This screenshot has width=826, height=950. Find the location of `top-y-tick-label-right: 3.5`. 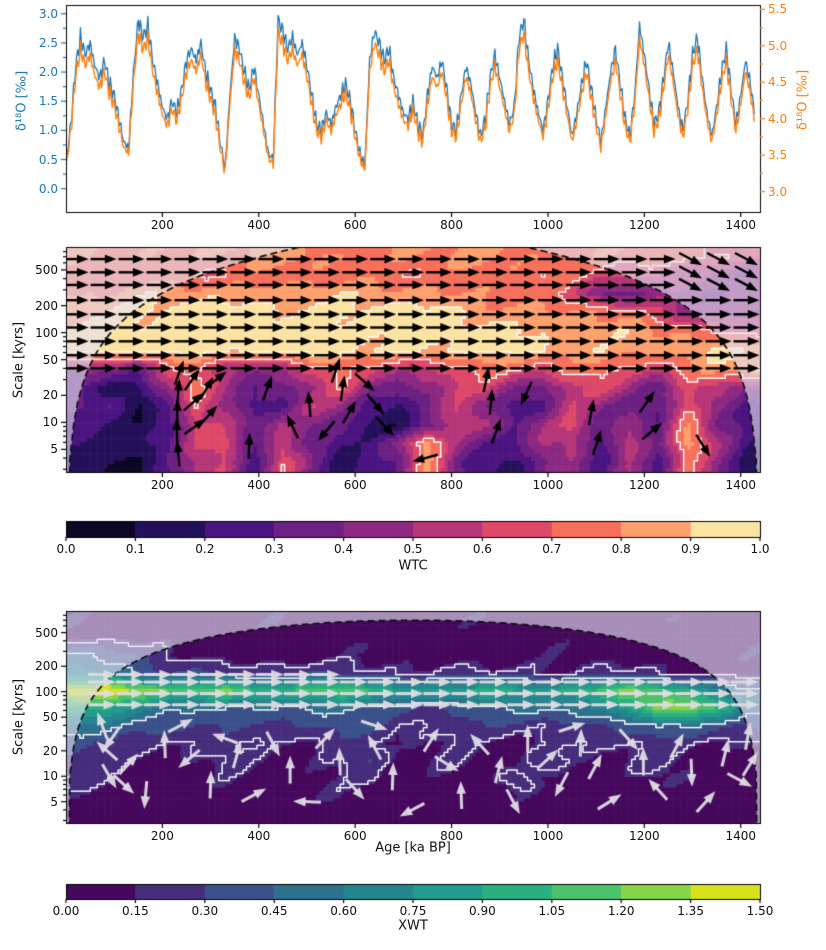

top-y-tick-label-right: 3.5 is located at coordinates (778, 155).